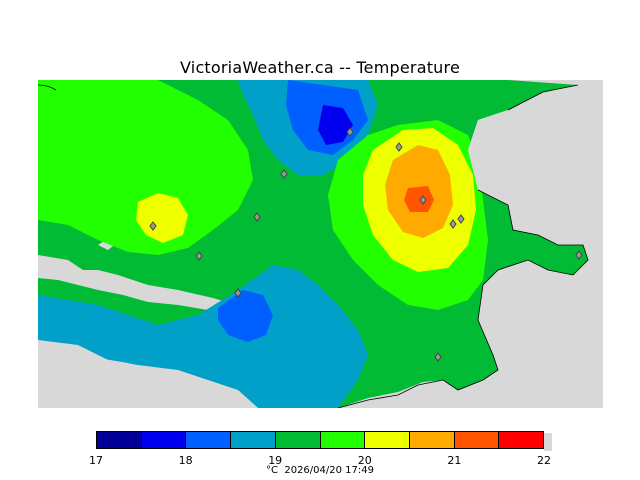 This screenshot has width=640, height=480. Describe the element at coordinates (148, 375) in the screenshot. I see `water-overlay-southwest` at that location.